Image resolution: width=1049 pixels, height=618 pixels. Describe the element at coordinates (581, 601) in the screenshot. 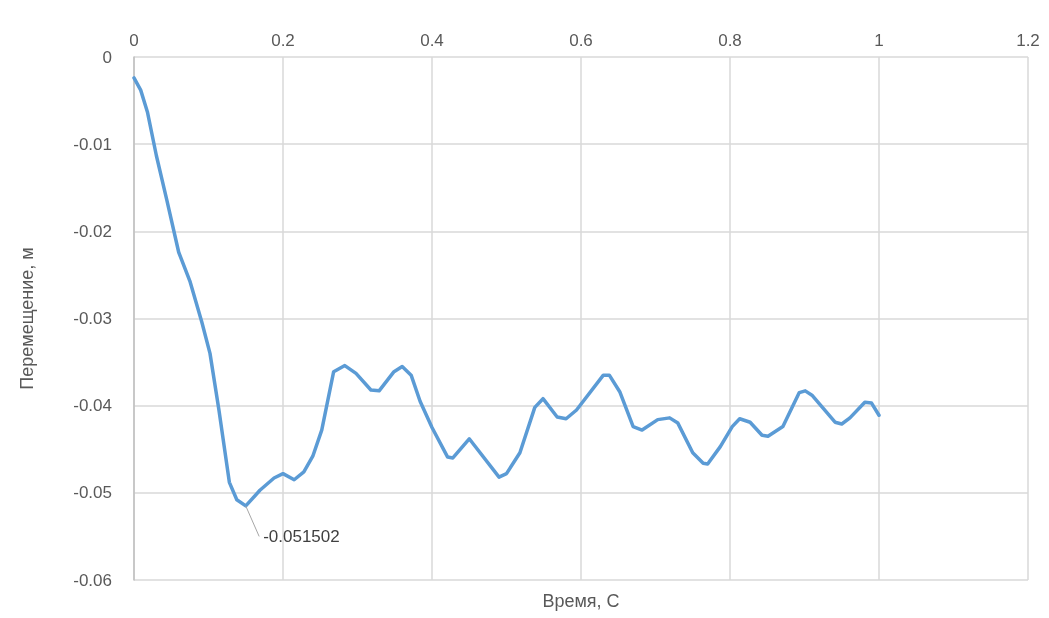

I see `x-axis-title: Время, С` at that location.